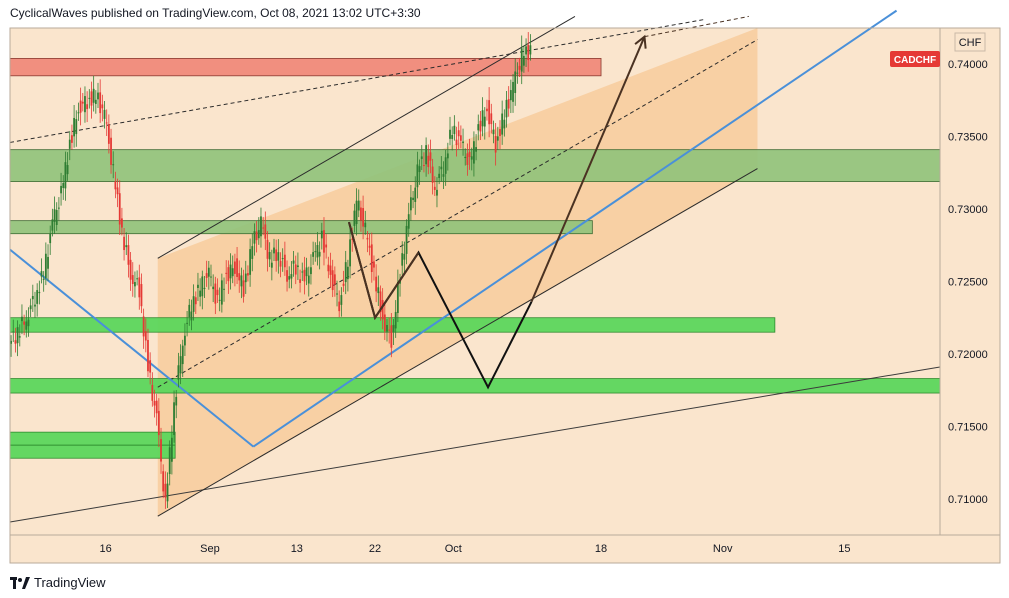 The width and height of the screenshot is (1009, 598). Describe the element at coordinates (970, 42) in the screenshot. I see `currency-box` at that location.